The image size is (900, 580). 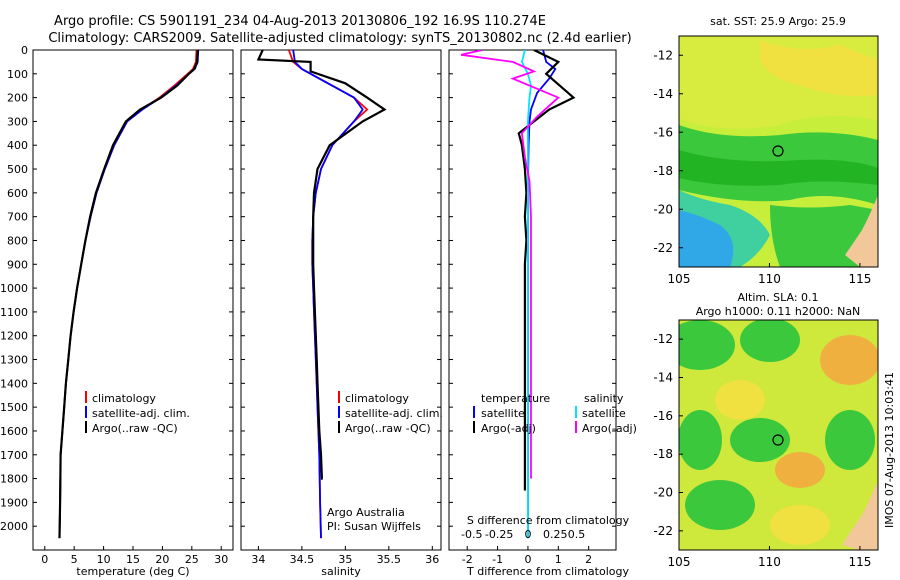 What do you see at coordinates (663, 132) in the screenshot?
I see `sst-map-ytick-label: -16` at bounding box center [663, 132].